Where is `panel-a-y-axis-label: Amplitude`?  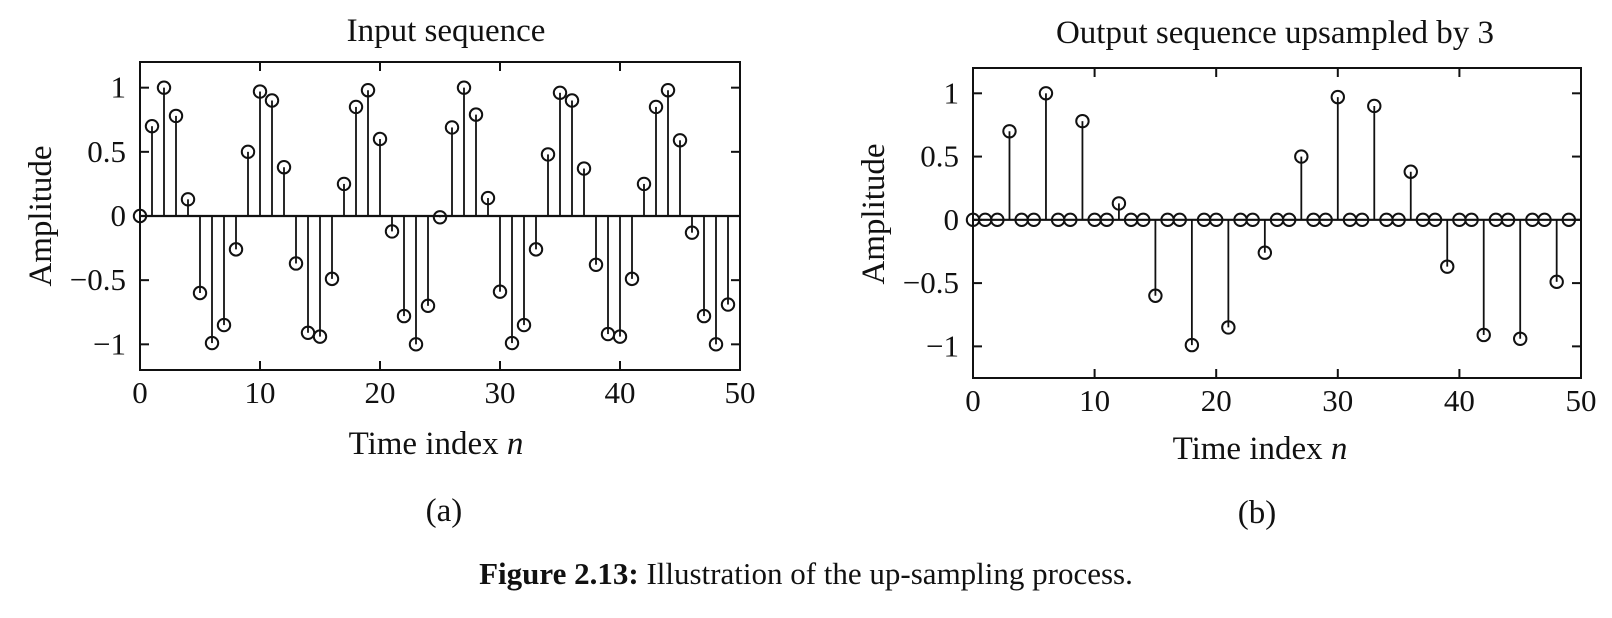
panel-a-y-axis-label: Amplitude is located at coordinates (41, 215).